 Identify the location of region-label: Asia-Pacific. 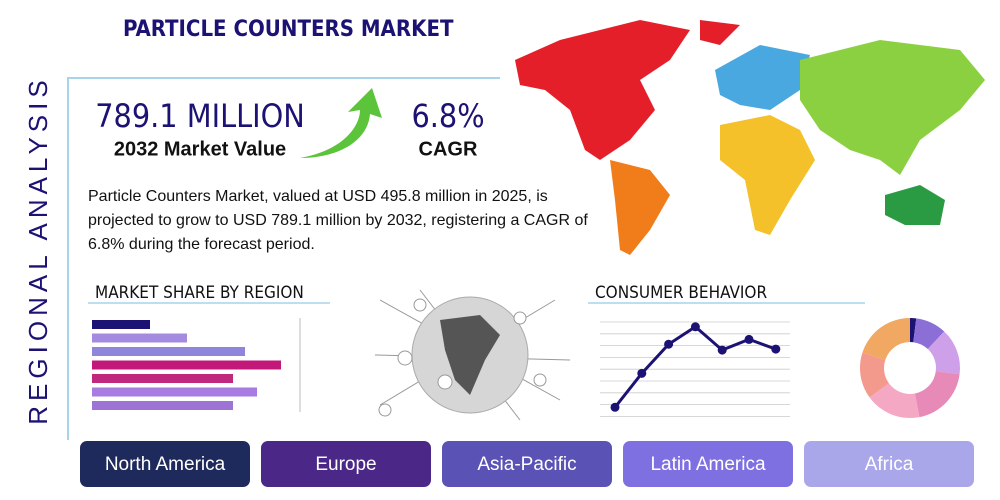
(526, 464).